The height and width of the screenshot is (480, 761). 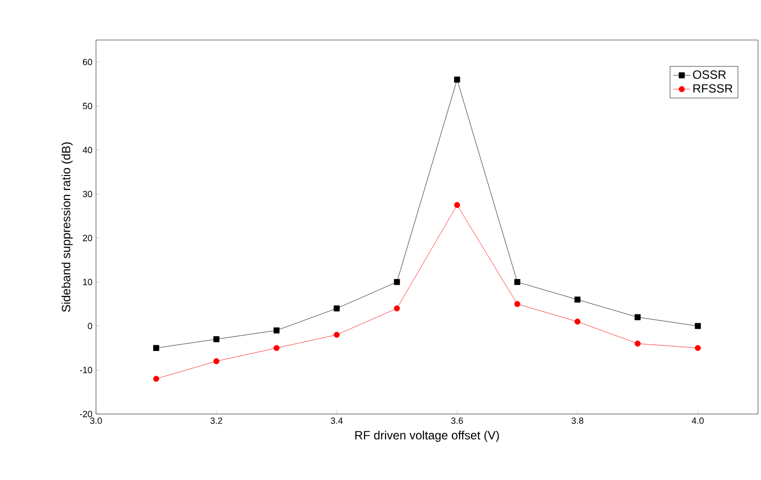 I want to click on x-tick-label: 3.6, so click(x=457, y=421).